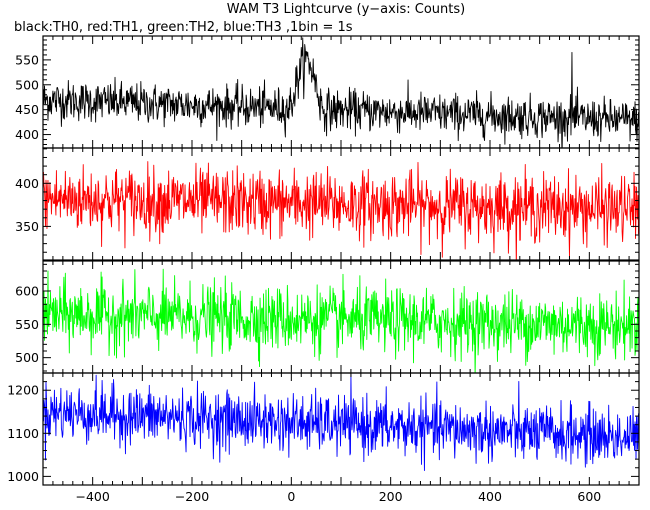  Describe the element at coordinates (23, 390) in the screenshot. I see `y-tick-label: 1200` at that location.